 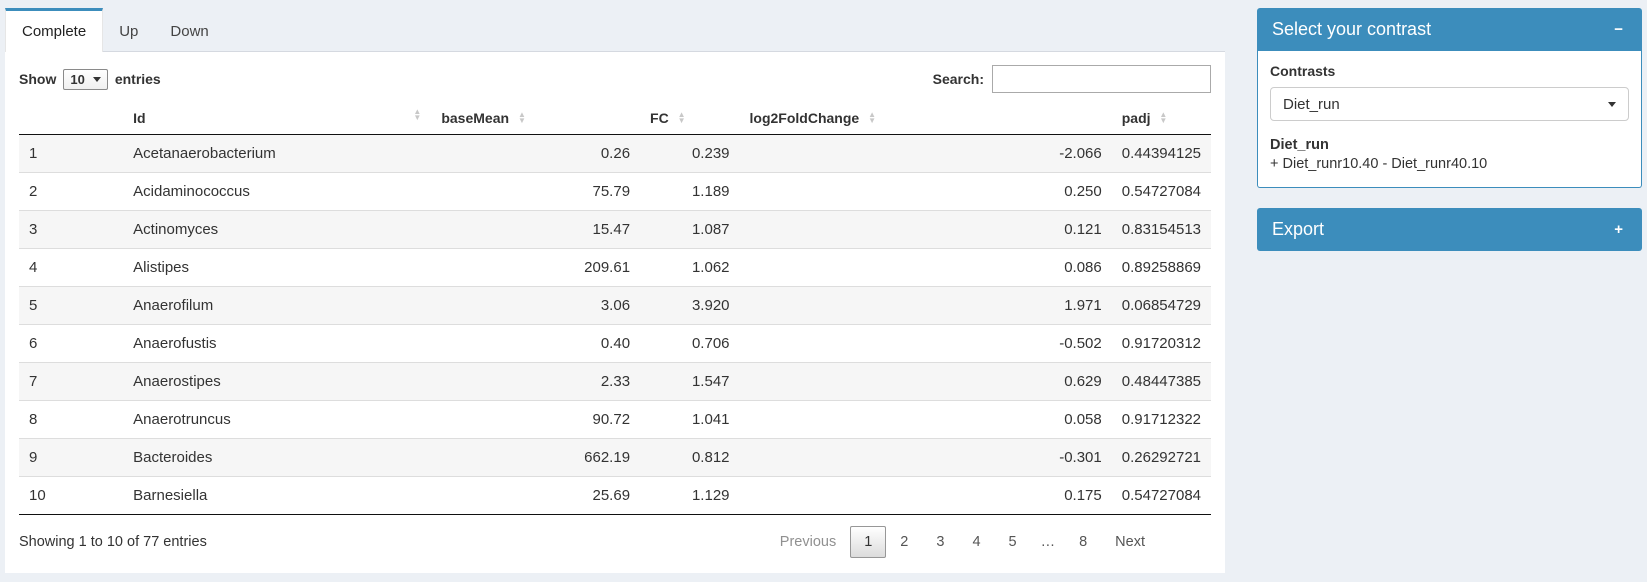 I want to click on basemean-cell: 209.61, so click(x=536, y=267).